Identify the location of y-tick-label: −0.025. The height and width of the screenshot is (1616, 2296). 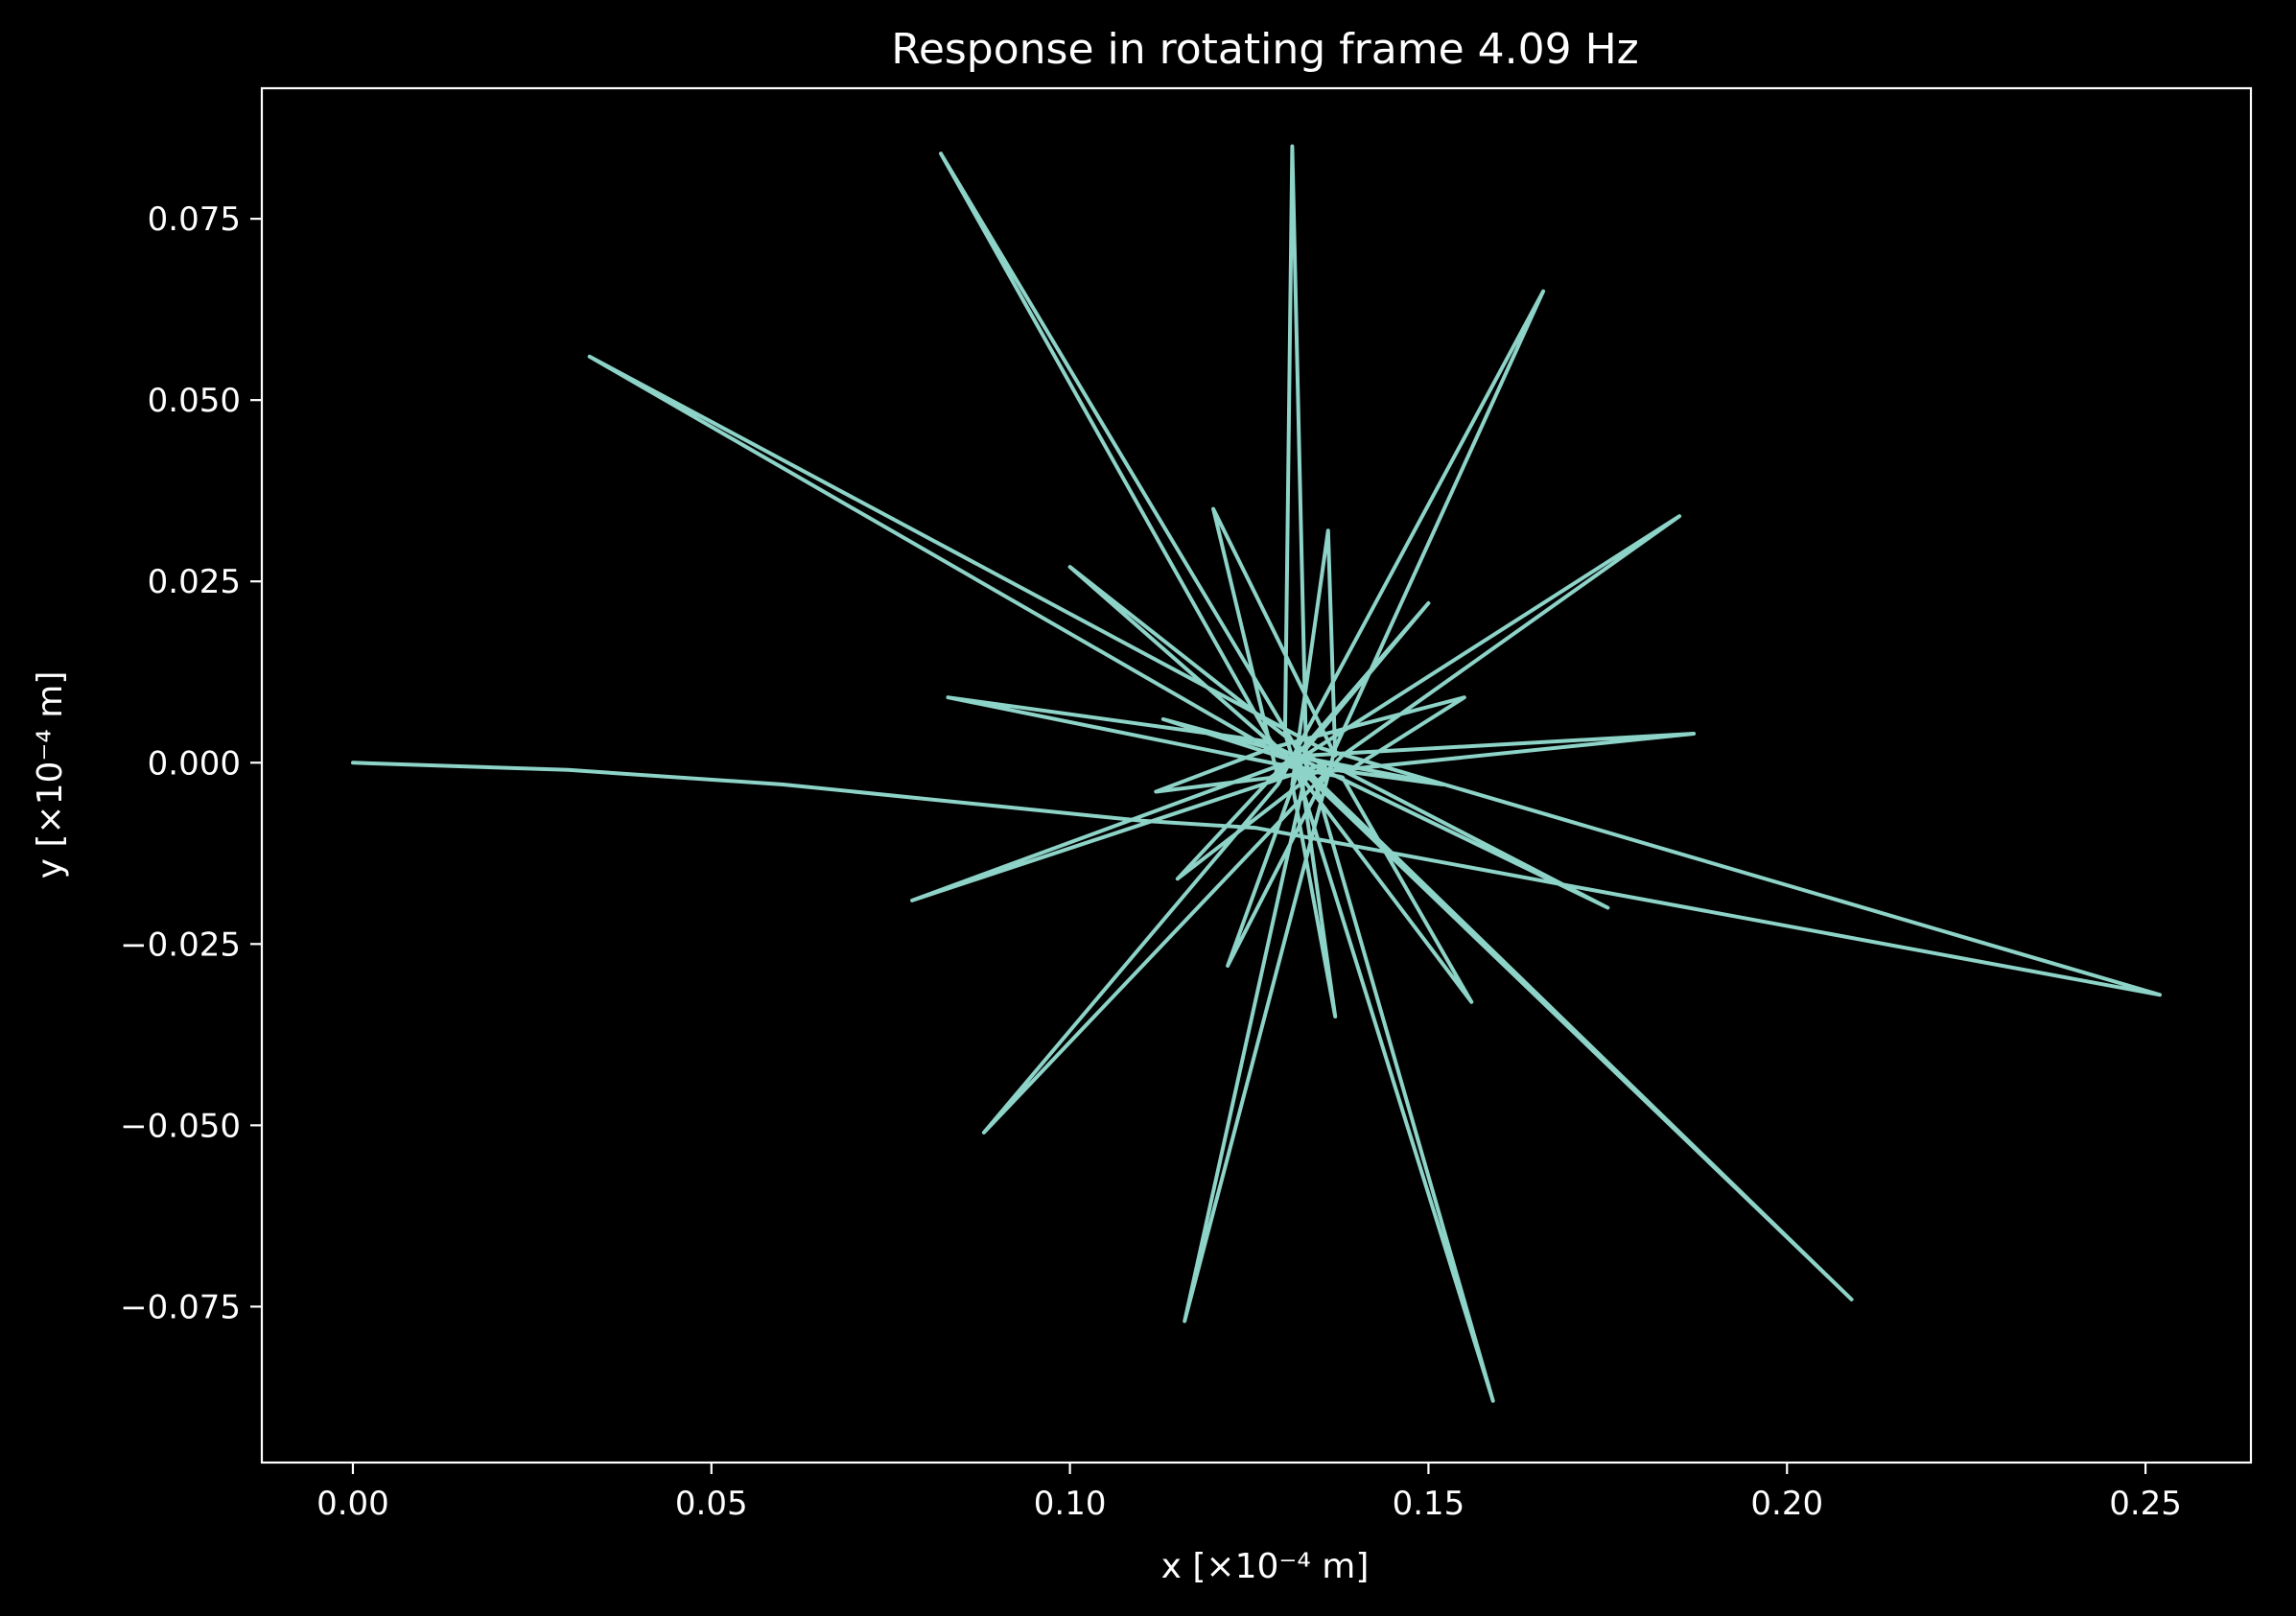
(180, 944).